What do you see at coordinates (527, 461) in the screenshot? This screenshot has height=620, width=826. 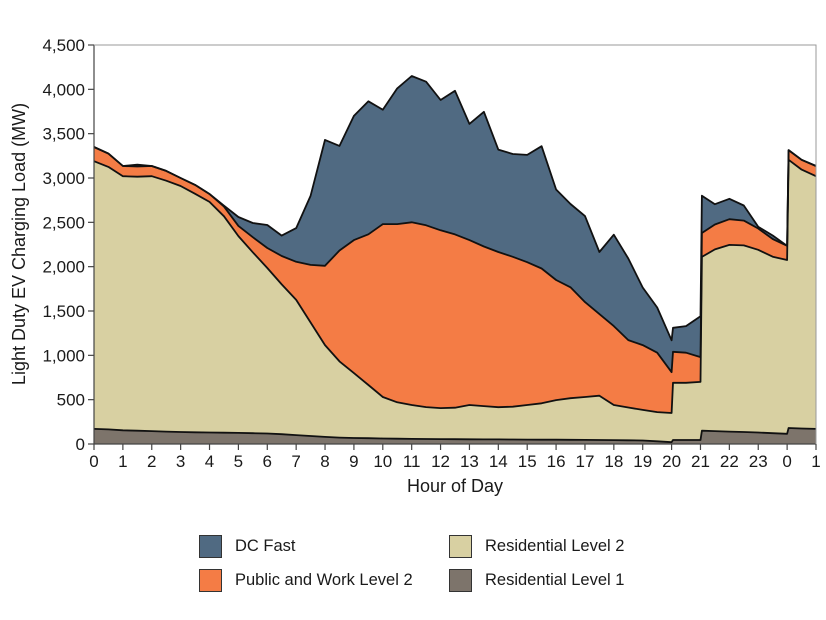 I see `x-tick-label: 15` at bounding box center [527, 461].